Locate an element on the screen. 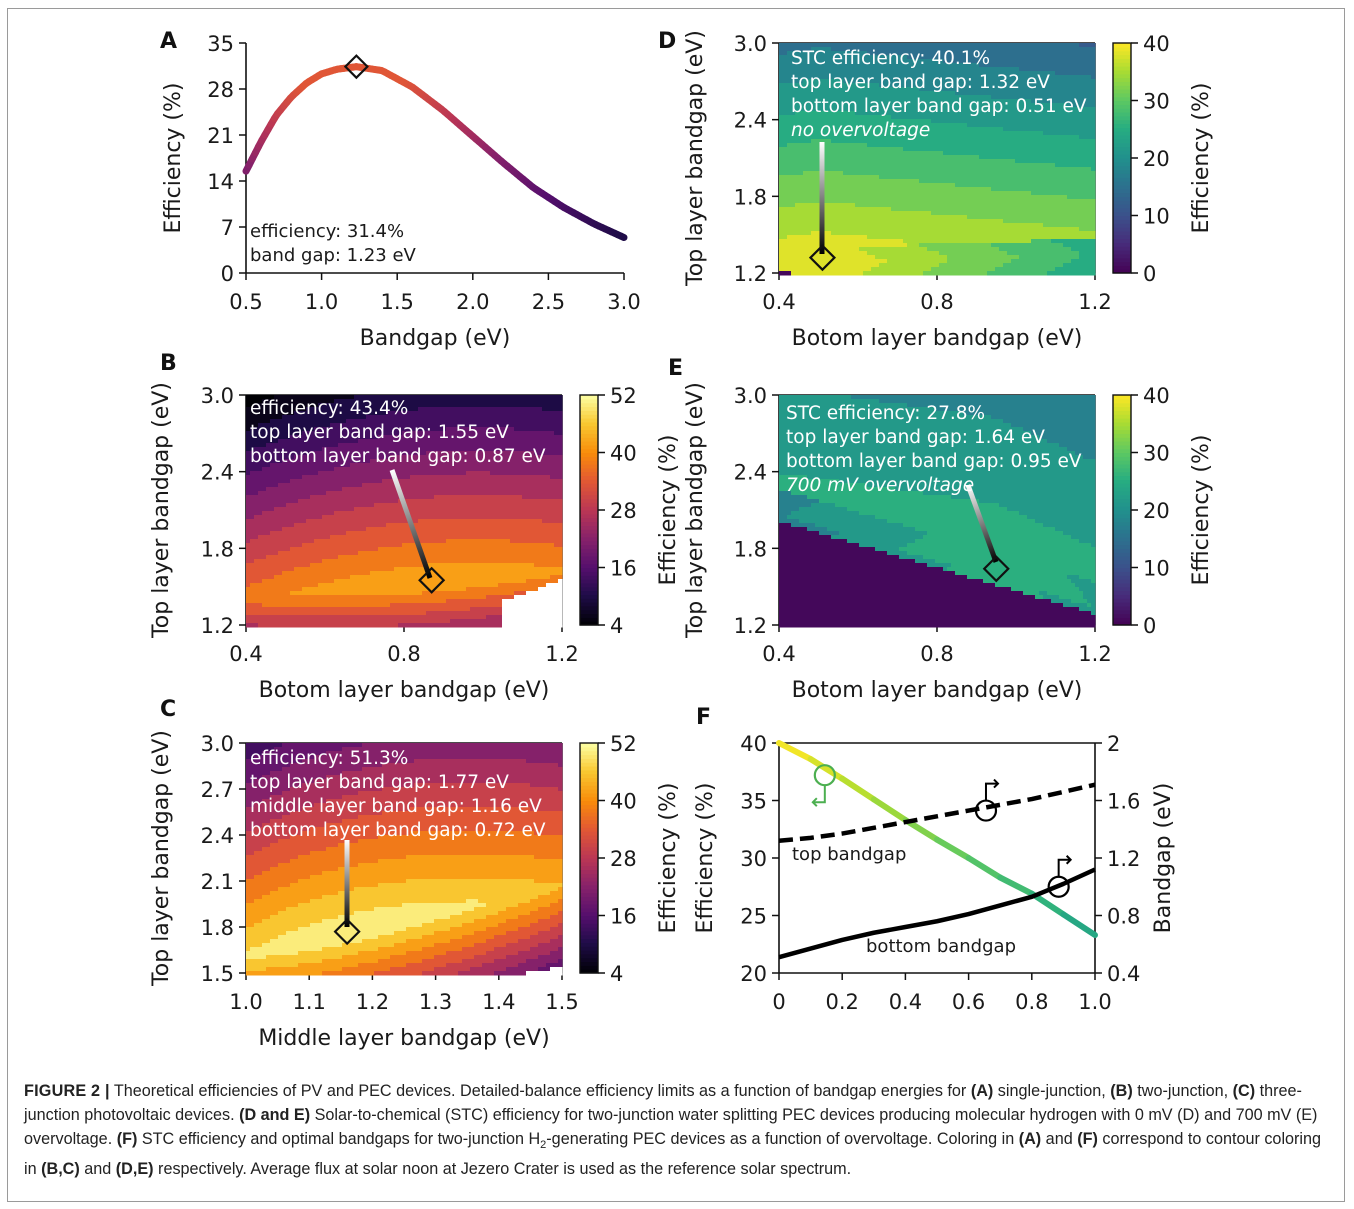  heatmap-cells is located at coordinates (404, 511).